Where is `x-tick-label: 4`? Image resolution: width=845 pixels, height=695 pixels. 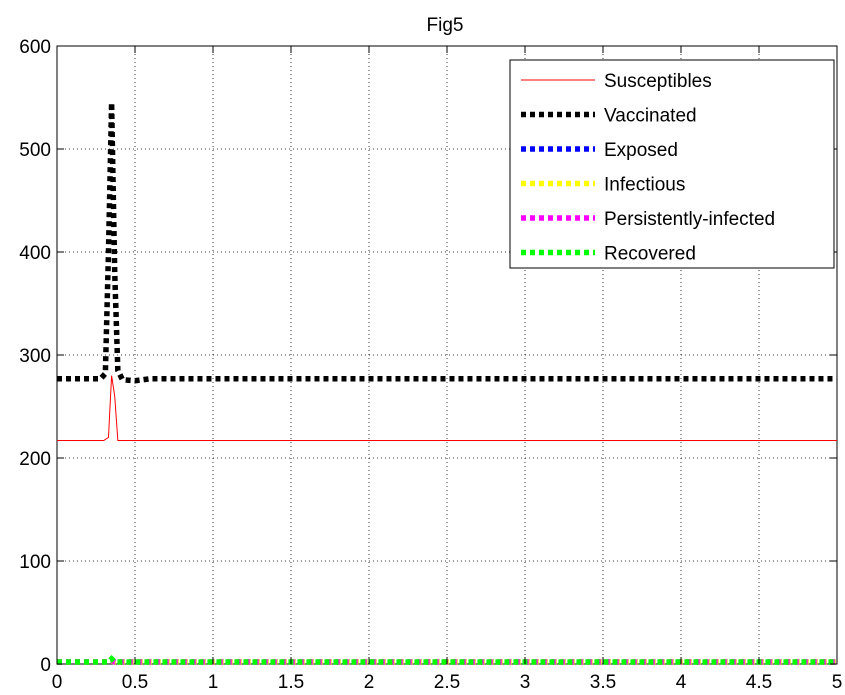 x-tick-label: 4 is located at coordinates (681, 682).